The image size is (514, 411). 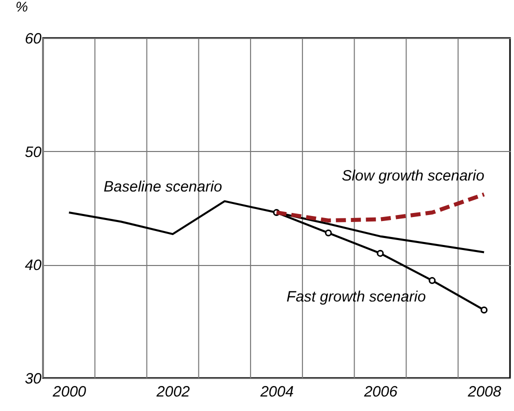 What do you see at coordinates (33, 379) in the screenshot?
I see `y-tick-label: 30` at bounding box center [33, 379].